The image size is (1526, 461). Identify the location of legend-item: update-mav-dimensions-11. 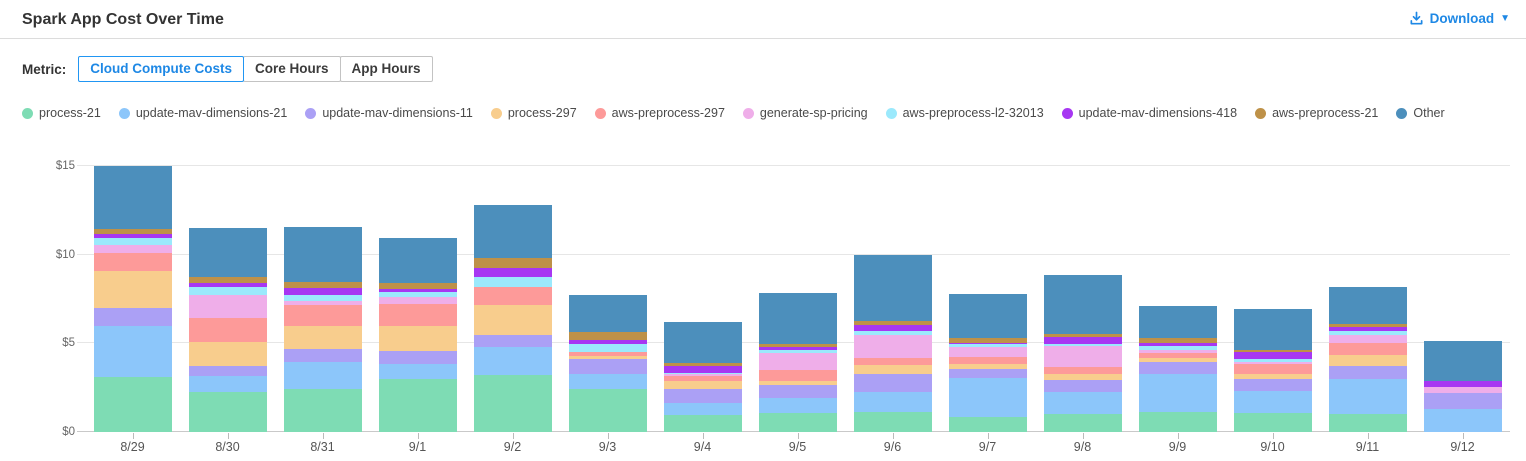
(389, 113).